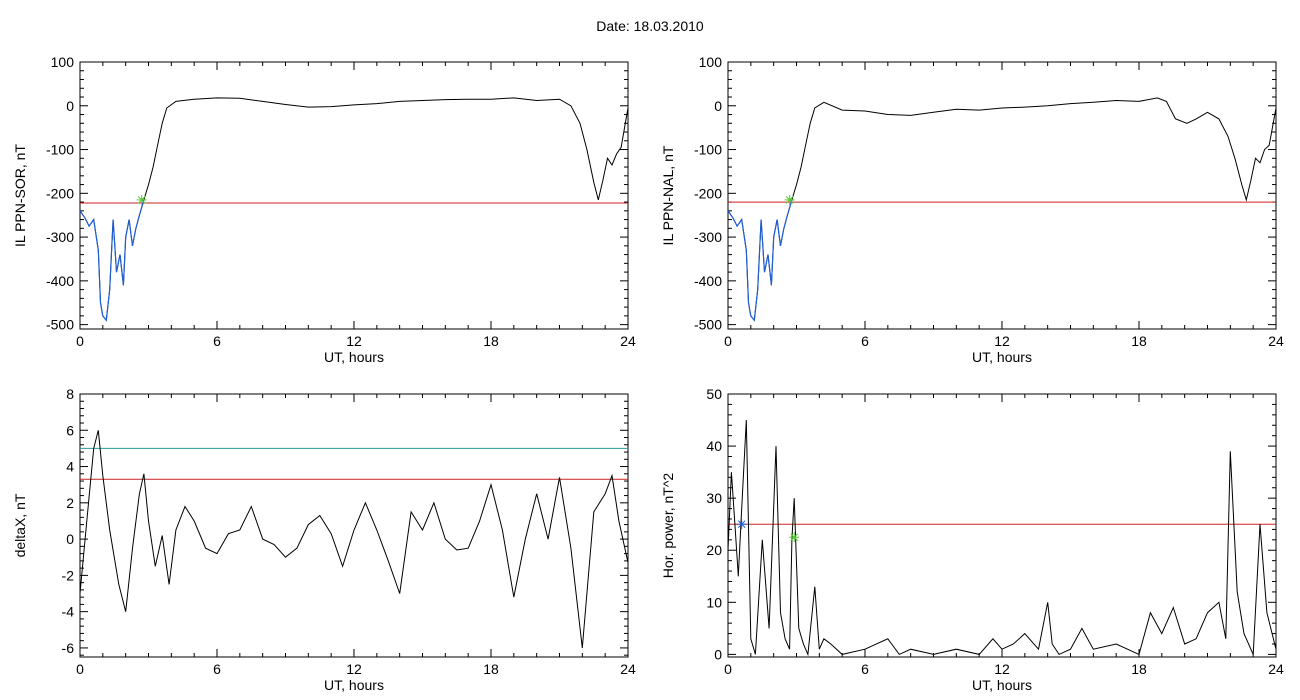 This screenshot has width=1300, height=700. Describe the element at coordinates (714, 394) in the screenshot. I see `y-tick-label: 50` at that location.